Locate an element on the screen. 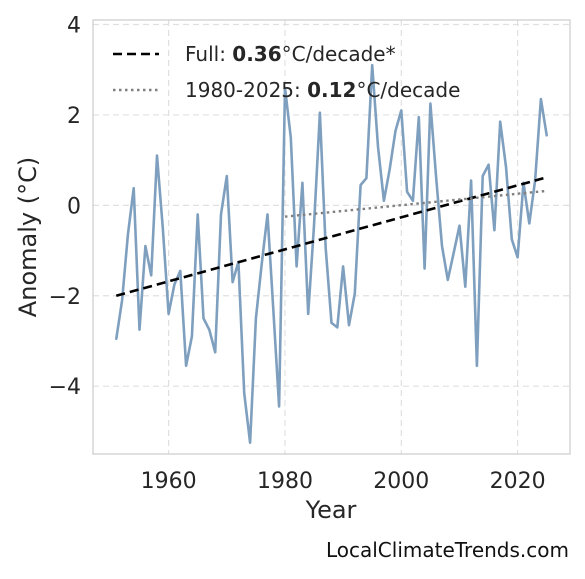 The image size is (585, 579). legend-full-suffix: °C/decade* is located at coordinates (339, 54).